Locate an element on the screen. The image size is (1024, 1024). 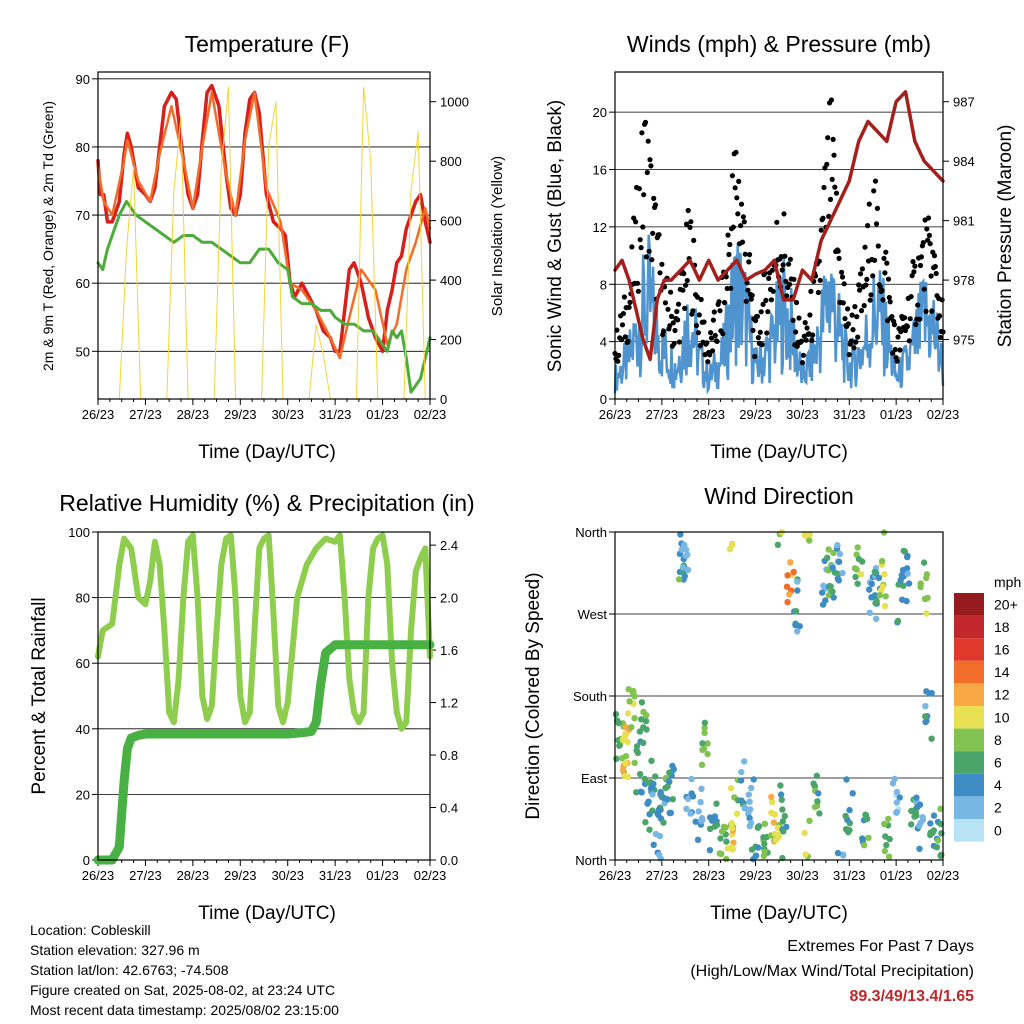
chart1-x-tick-label: 27/23 is located at coordinates (145, 414).